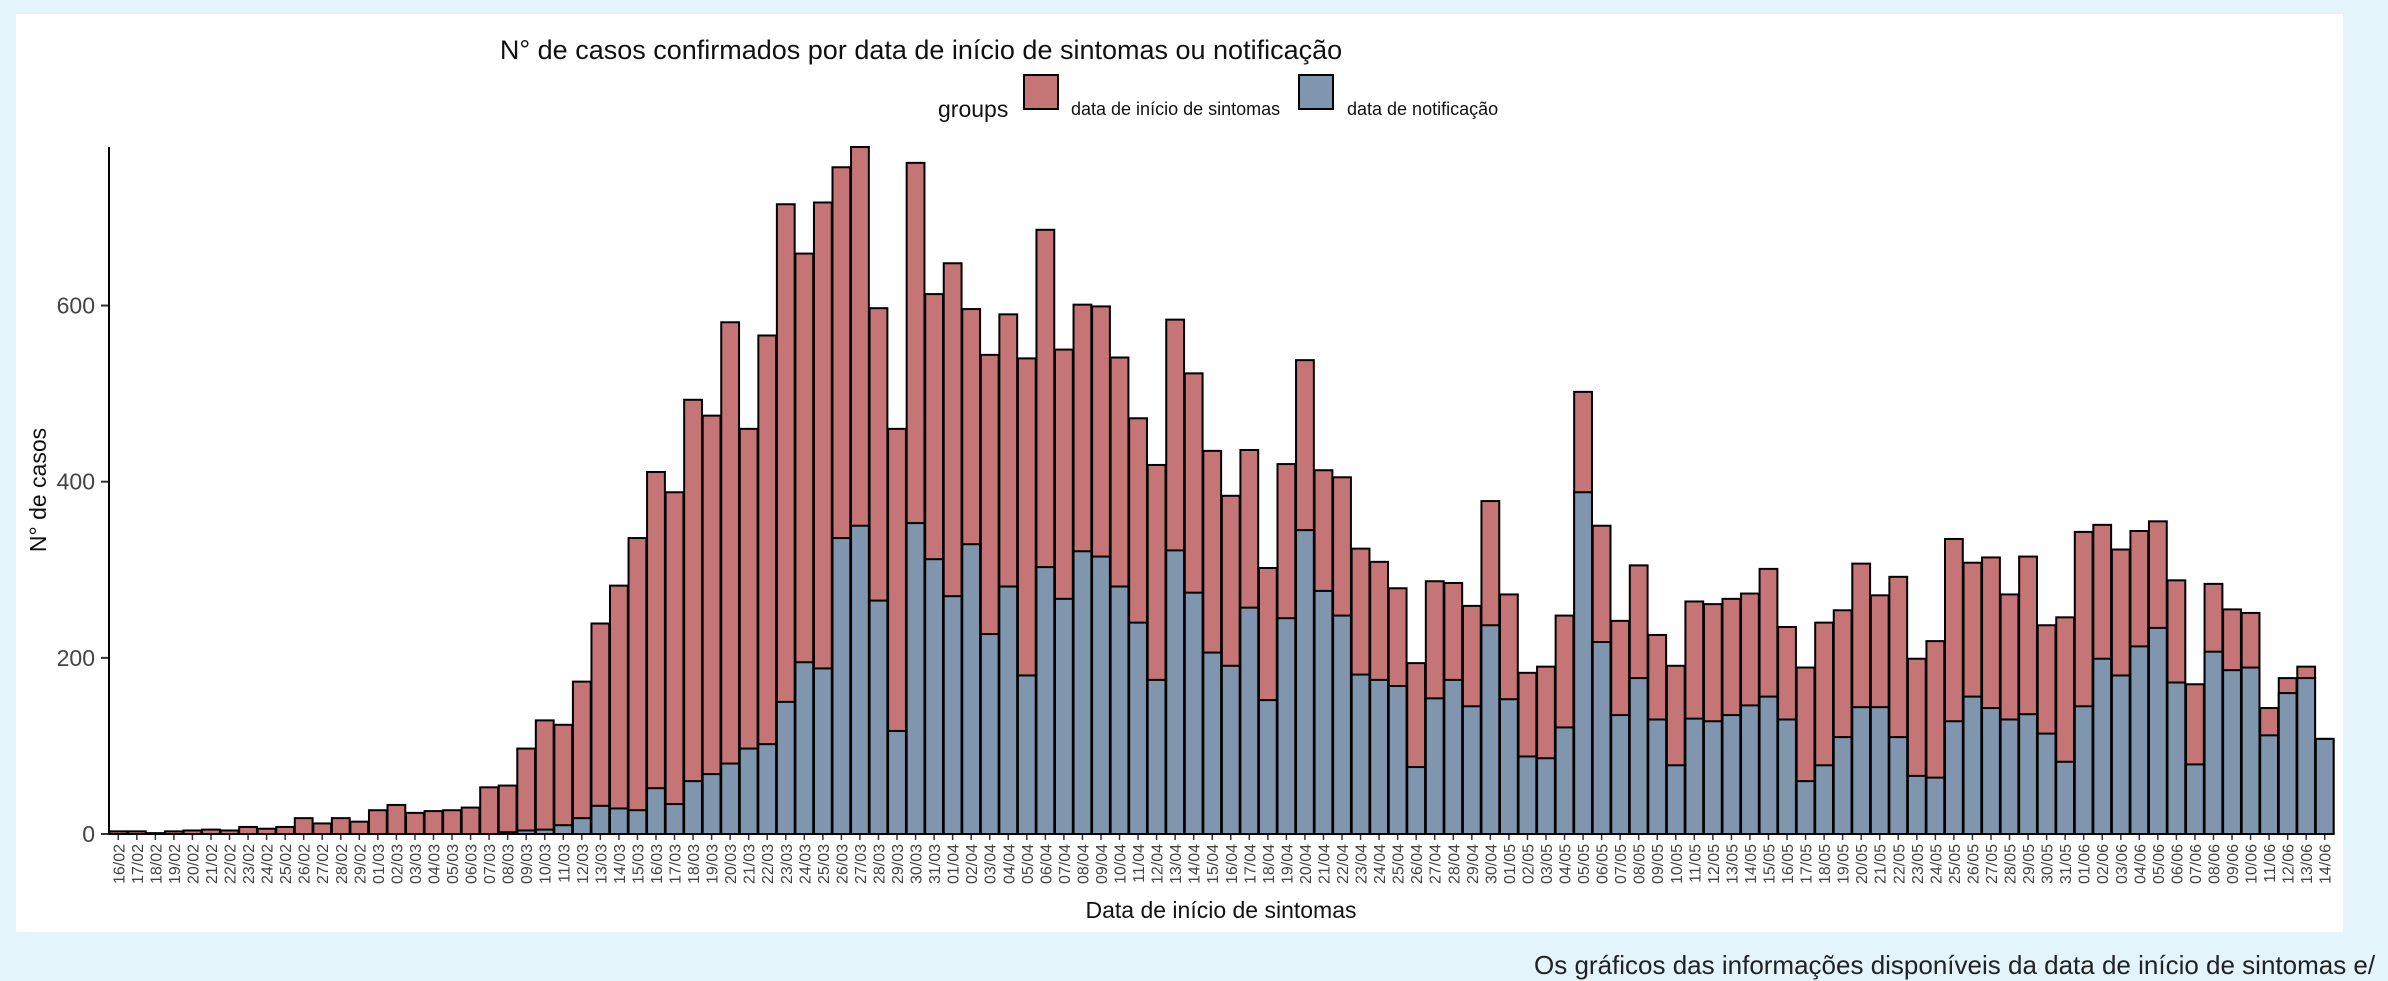  I want to click on x-tick-label: 12/04, so click(1158, 864).